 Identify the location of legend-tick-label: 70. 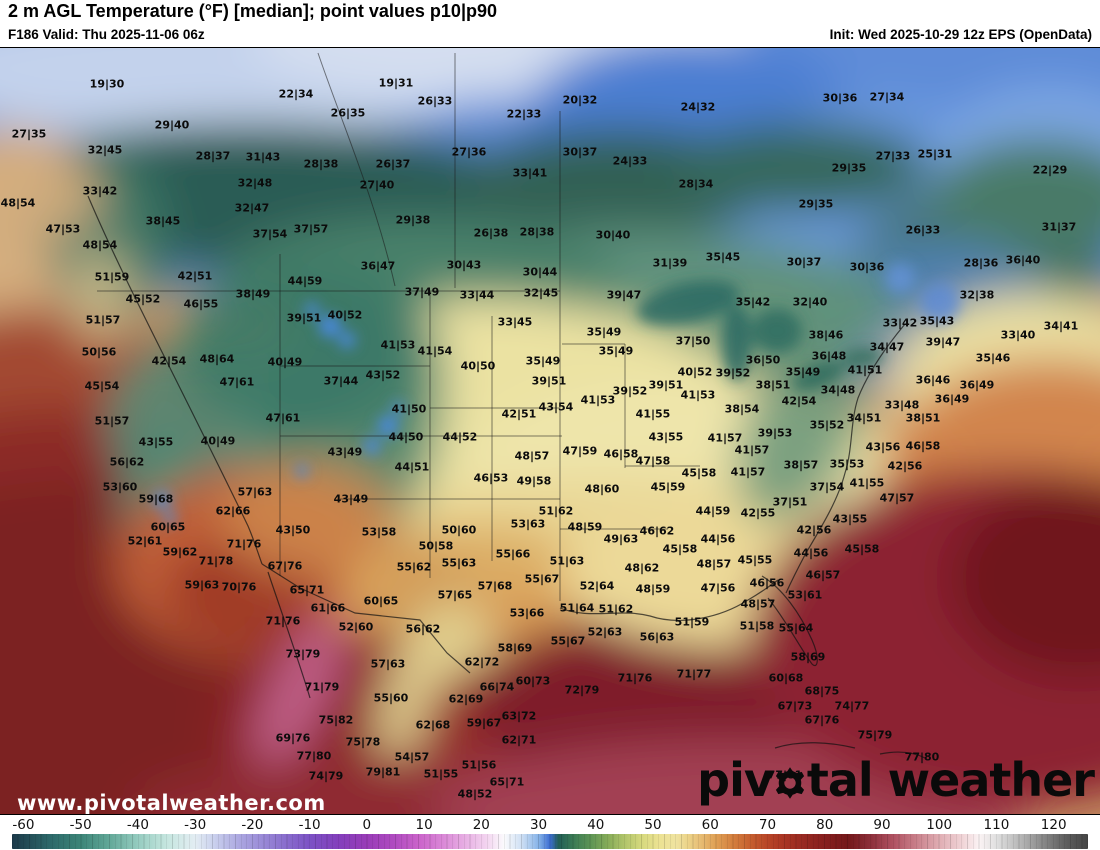
(767, 825).